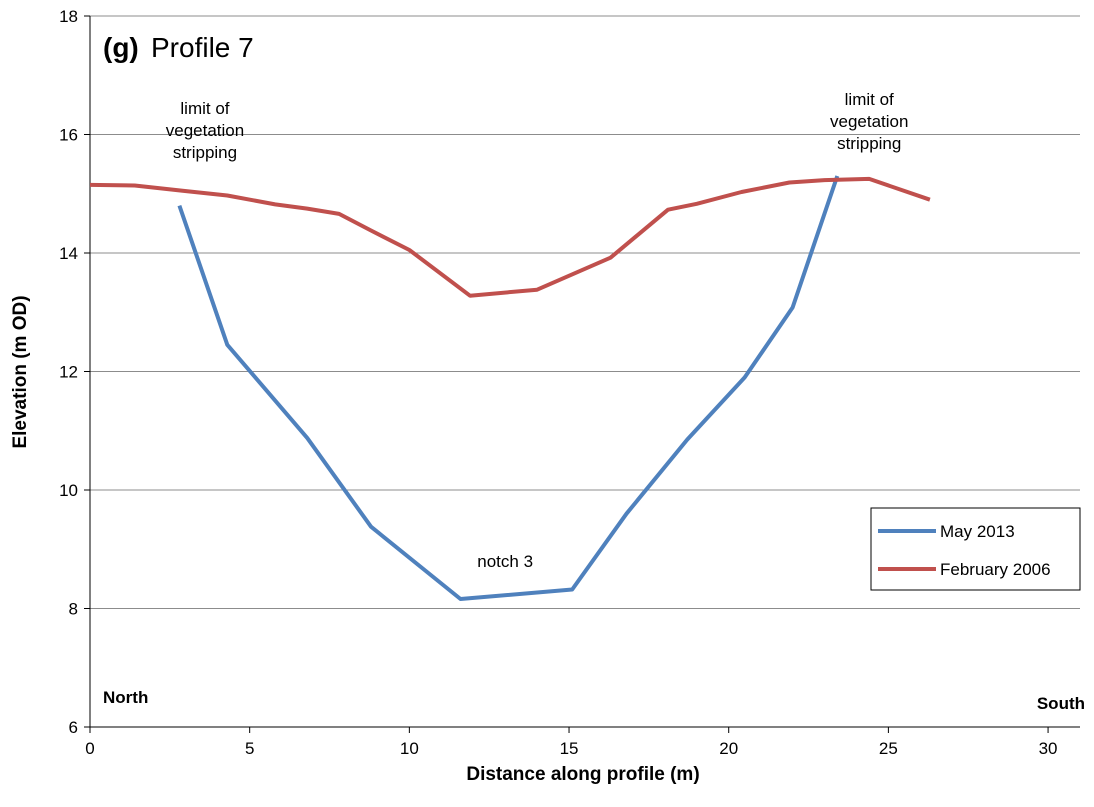  Describe the element at coordinates (977, 531) in the screenshot. I see `legend-label-0: May 2013` at that location.